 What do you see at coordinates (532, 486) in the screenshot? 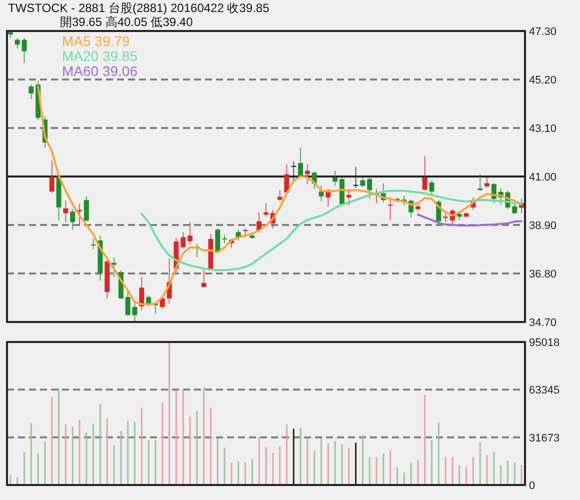
I see `y-tick-label: 0` at bounding box center [532, 486].